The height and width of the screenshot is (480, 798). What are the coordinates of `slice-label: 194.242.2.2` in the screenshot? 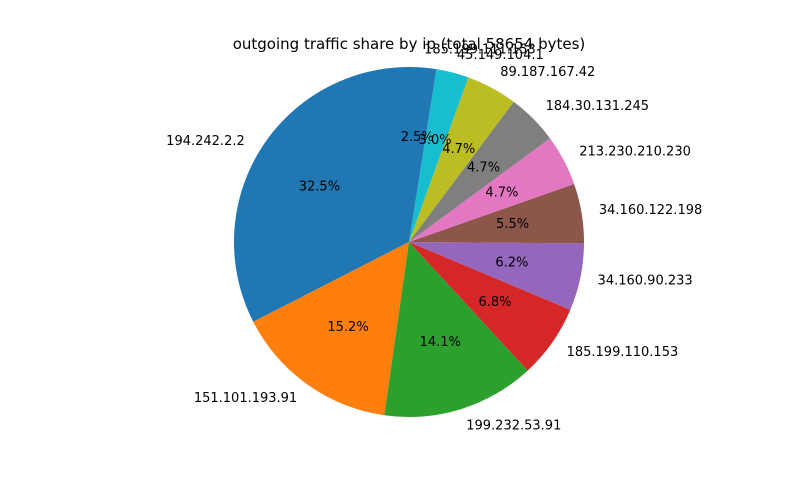 It's located at (205, 141).